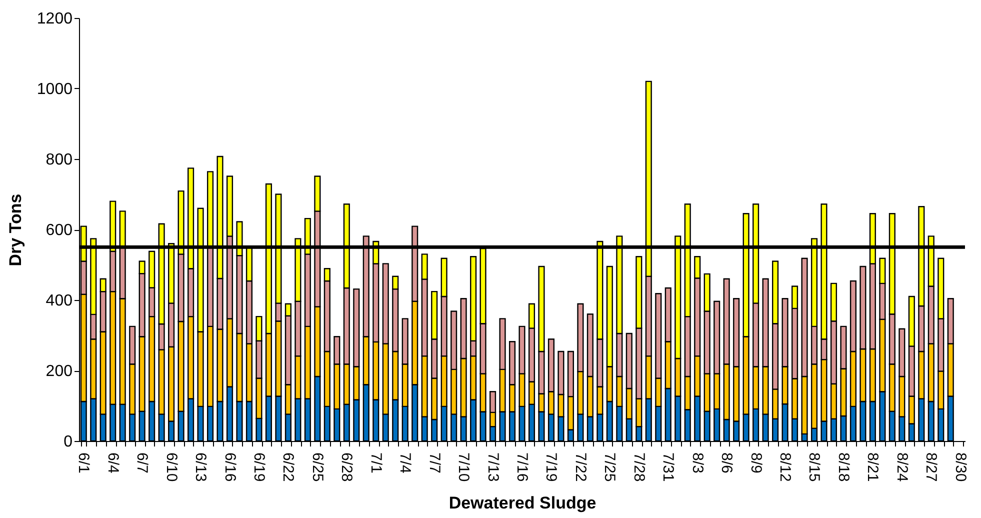  I want to click on x-tick-label: 8/12, so click(785, 467).